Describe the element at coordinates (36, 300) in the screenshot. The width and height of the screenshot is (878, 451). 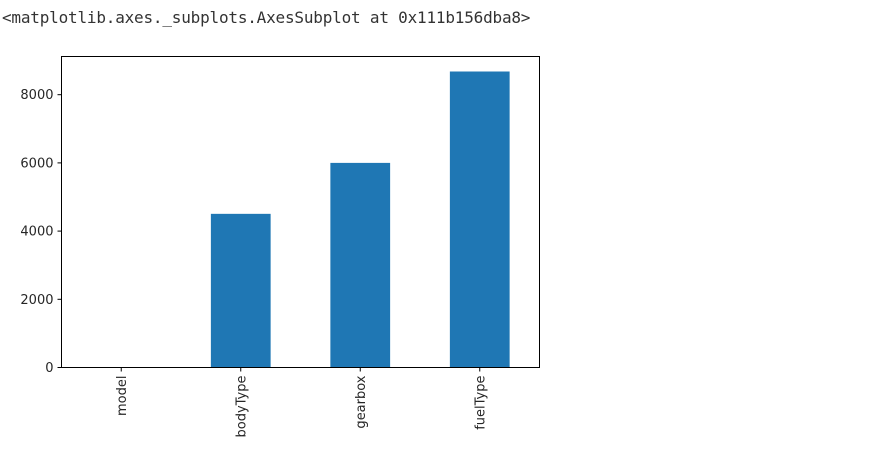
I see `y-tick-label: 2000` at that location.